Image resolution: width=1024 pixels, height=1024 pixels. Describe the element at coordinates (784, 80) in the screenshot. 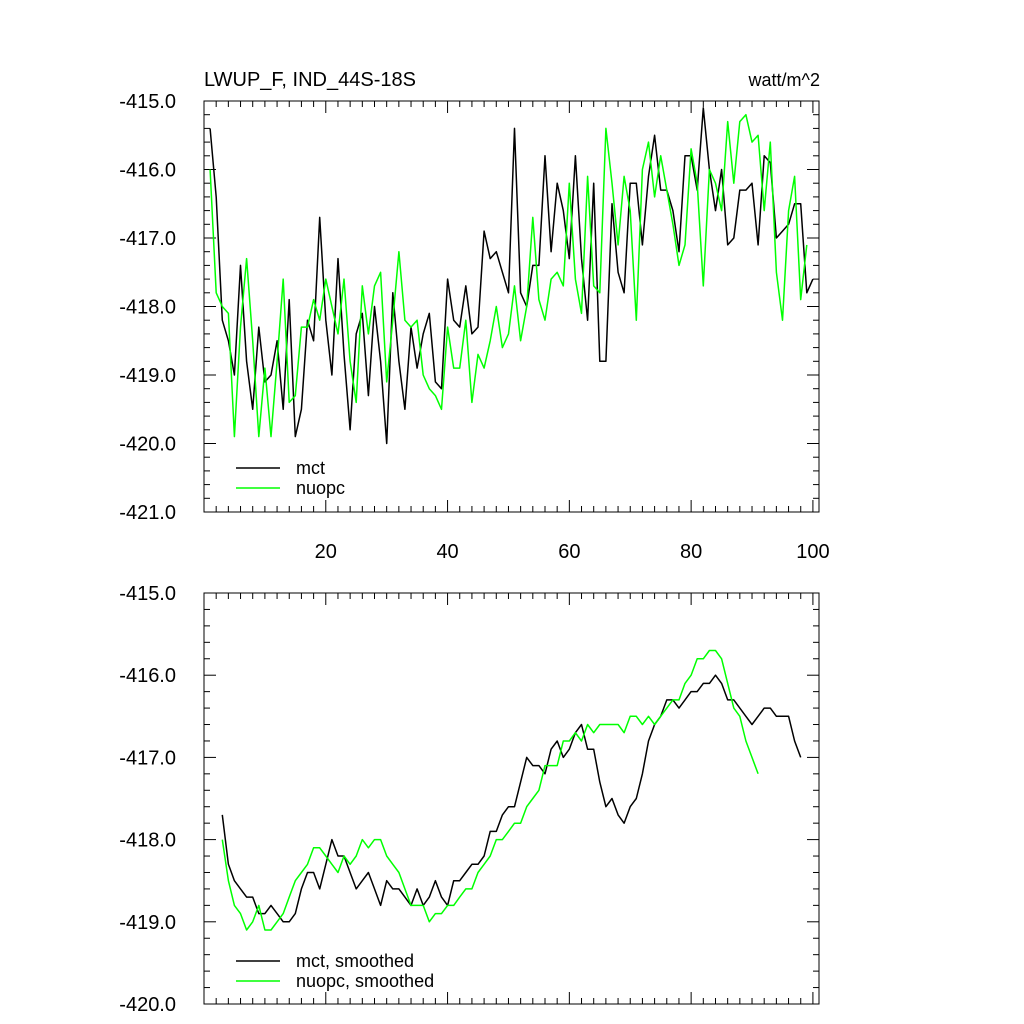

I see `units-label: watt/m^2` at that location.